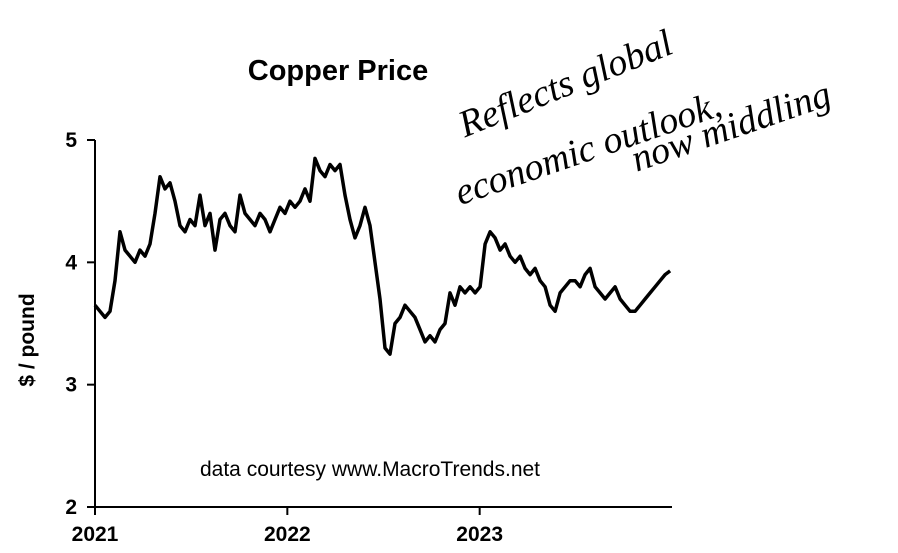  Describe the element at coordinates (27, 339) in the screenshot. I see `y-axis-label: $ / pound` at that location.